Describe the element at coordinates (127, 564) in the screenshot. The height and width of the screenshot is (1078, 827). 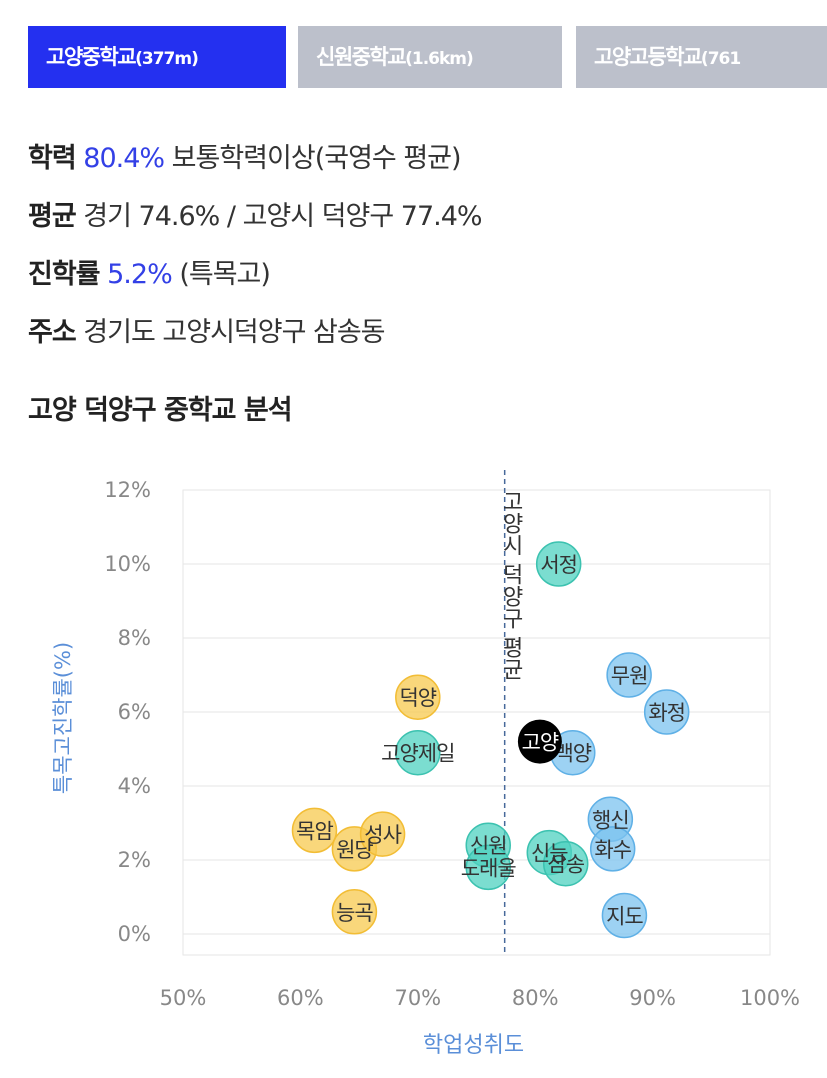
I see `y-tick-label: 10%` at that location.